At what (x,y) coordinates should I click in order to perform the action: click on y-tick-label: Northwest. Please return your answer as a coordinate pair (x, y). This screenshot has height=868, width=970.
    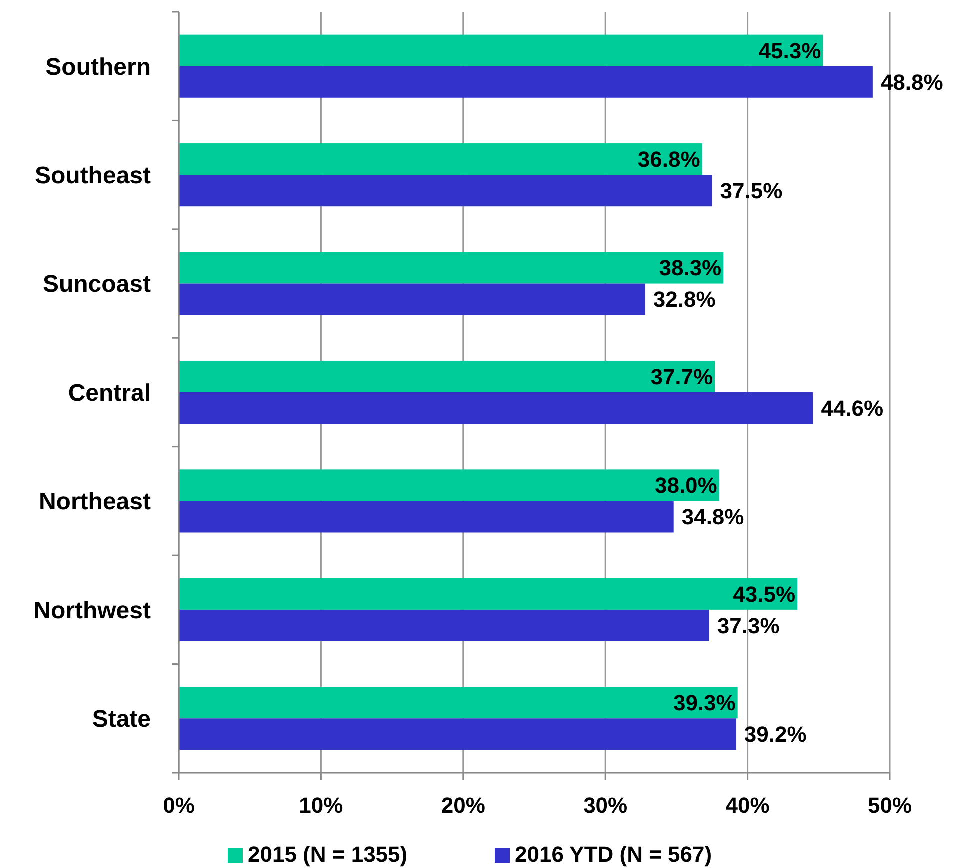
    Looking at the image, I should click on (93, 610).